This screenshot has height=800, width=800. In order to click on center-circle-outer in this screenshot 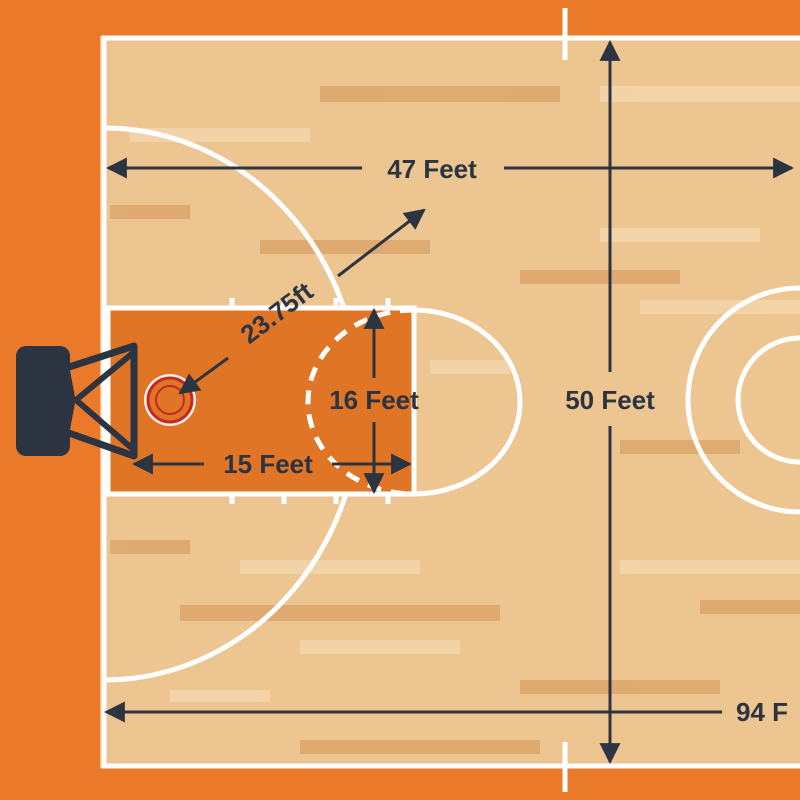, I will do `click(742, 400)`.